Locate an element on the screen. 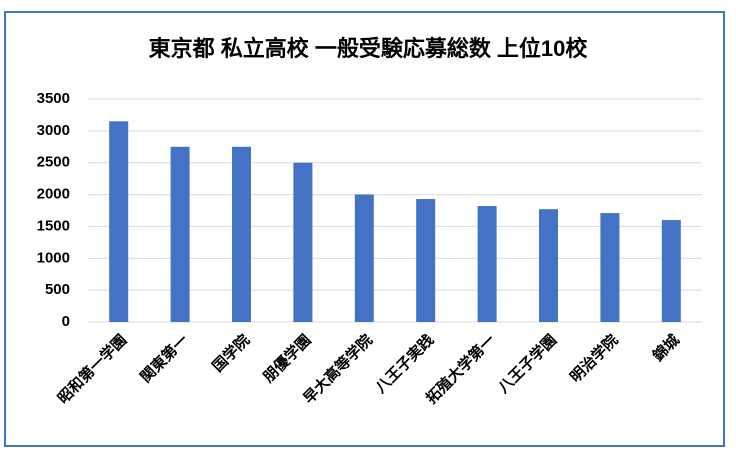 The image size is (736, 459). y-tick-label: 1000 is located at coordinates (53, 257).